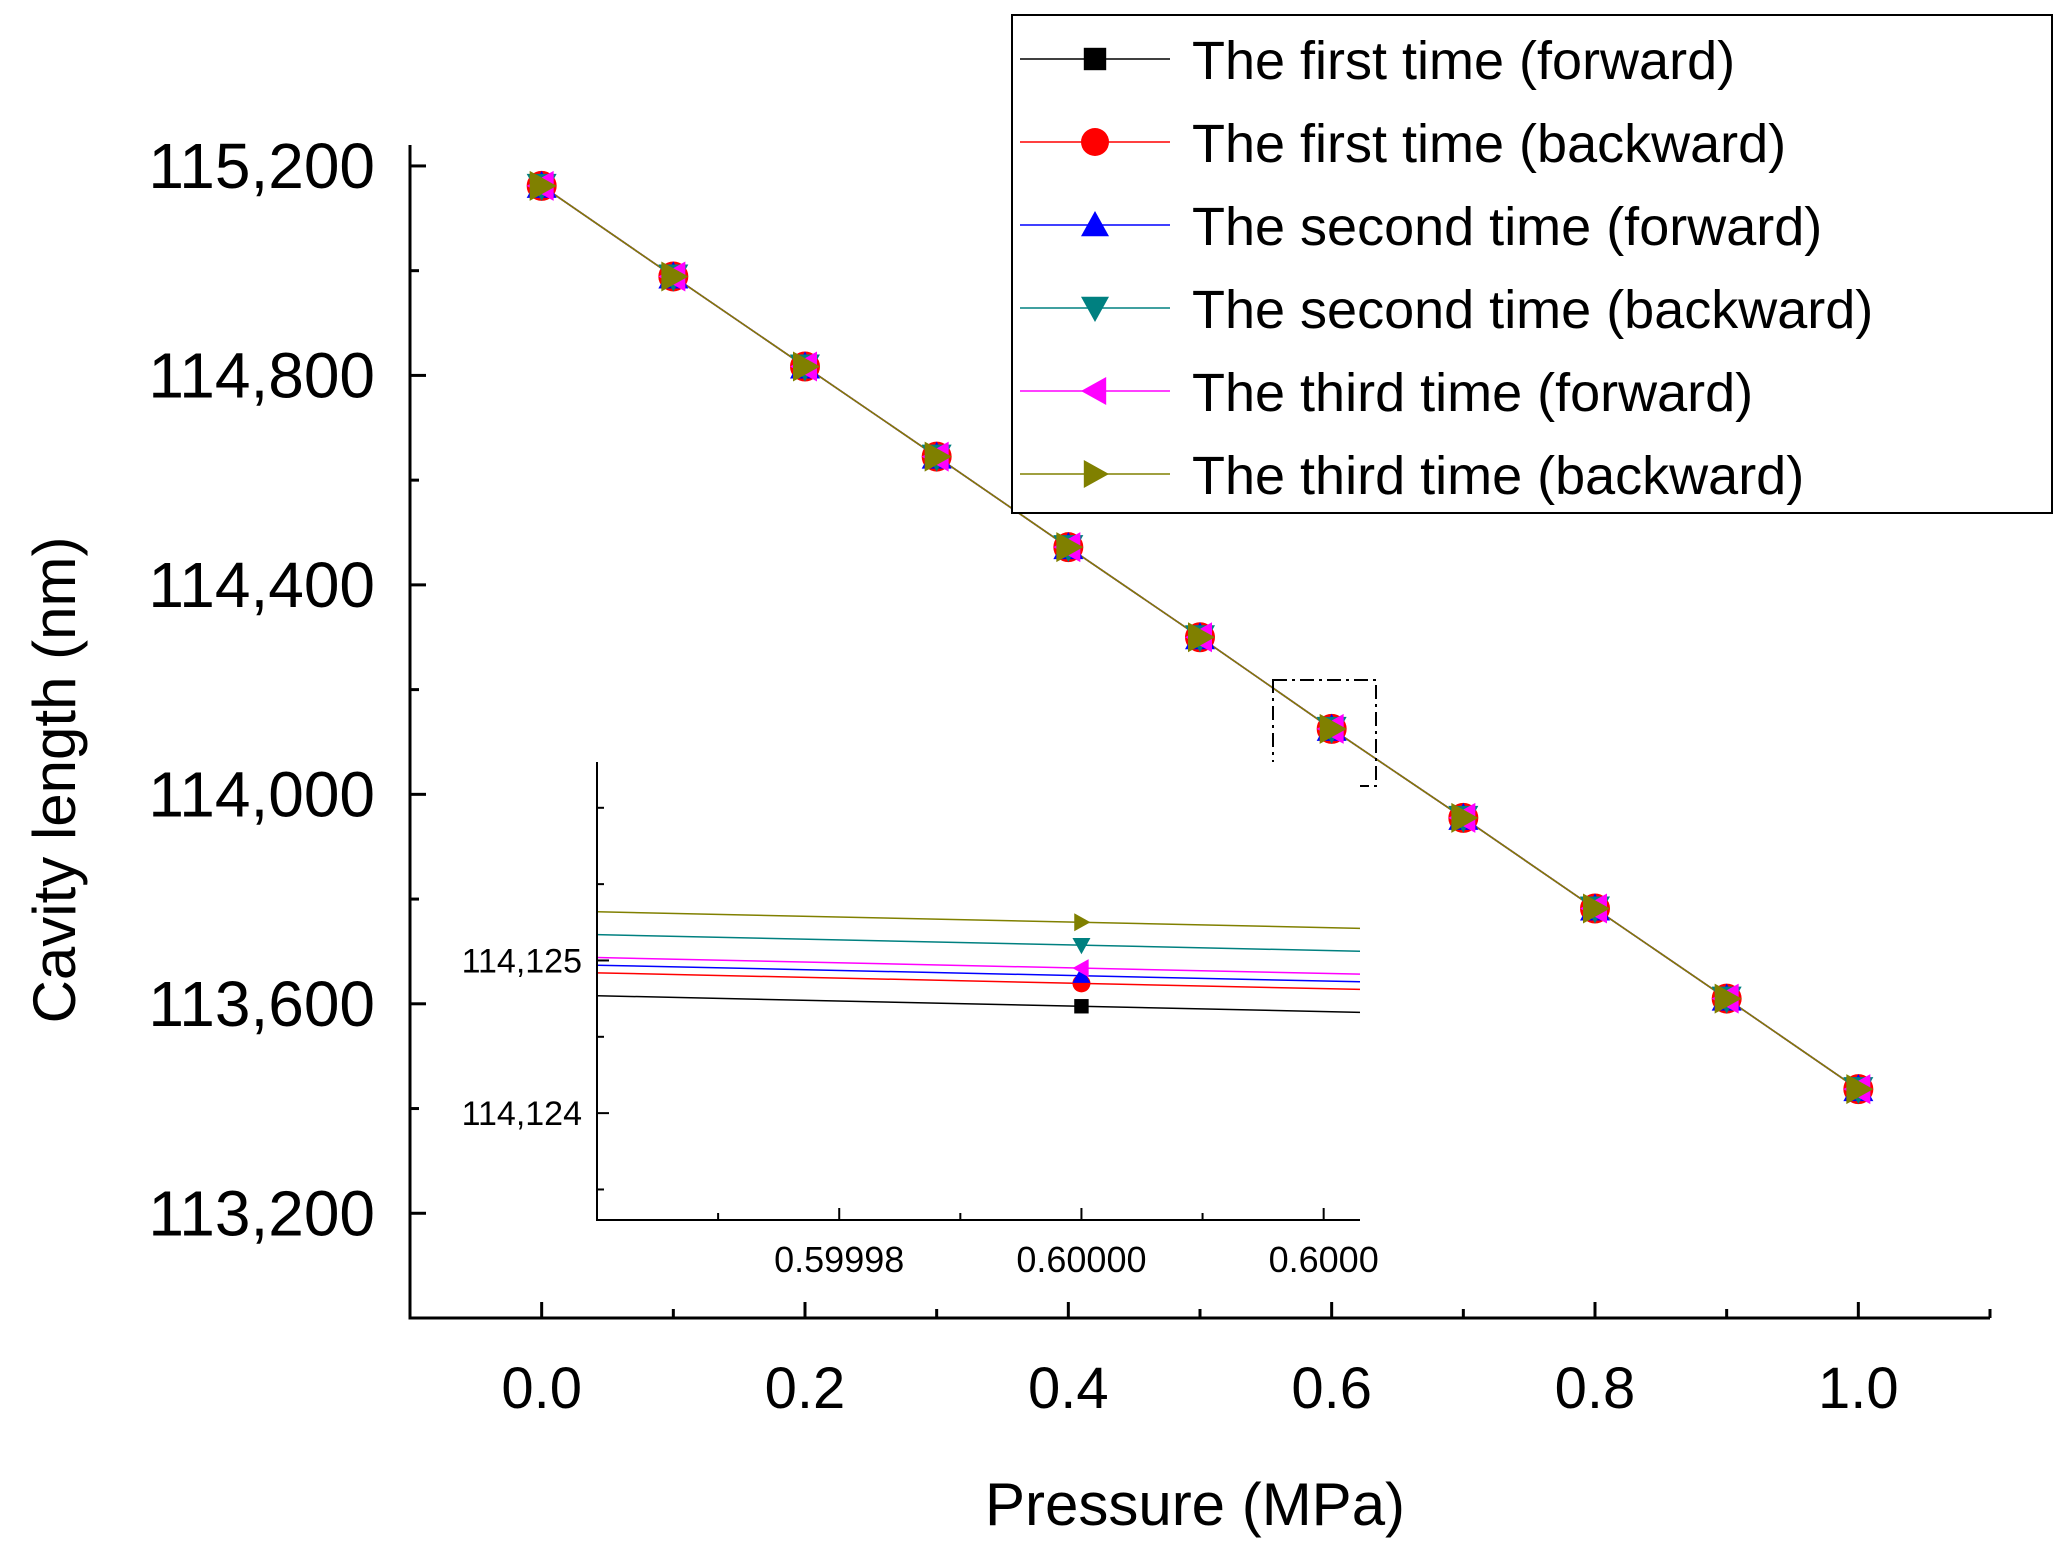 The height and width of the screenshot is (1556, 2060). I want to click on x-tick-label: 0.0, so click(541, 1388).